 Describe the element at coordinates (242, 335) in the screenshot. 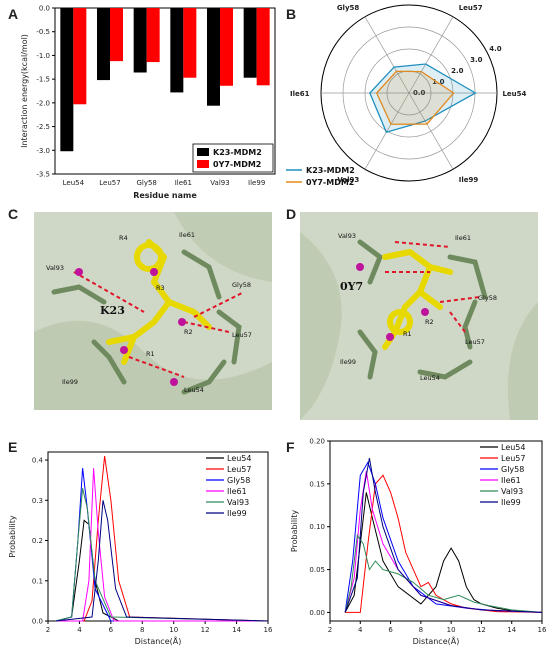

I see `label-leu57: Leu57` at that location.